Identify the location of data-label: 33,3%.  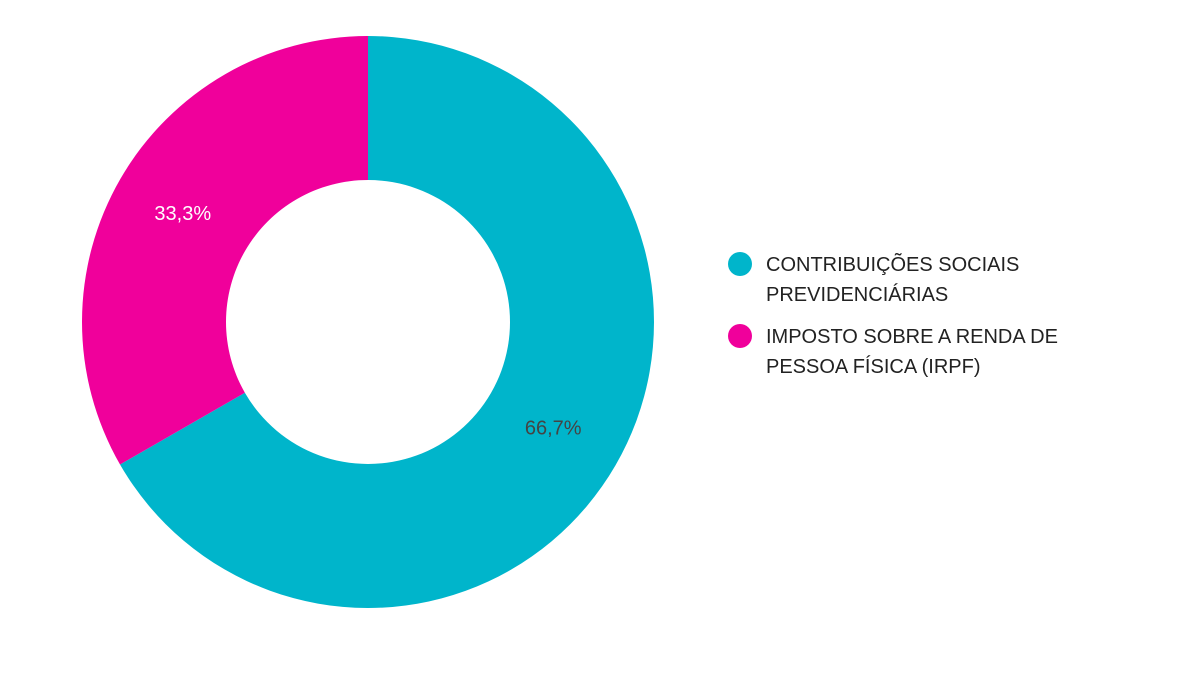
(182, 214).